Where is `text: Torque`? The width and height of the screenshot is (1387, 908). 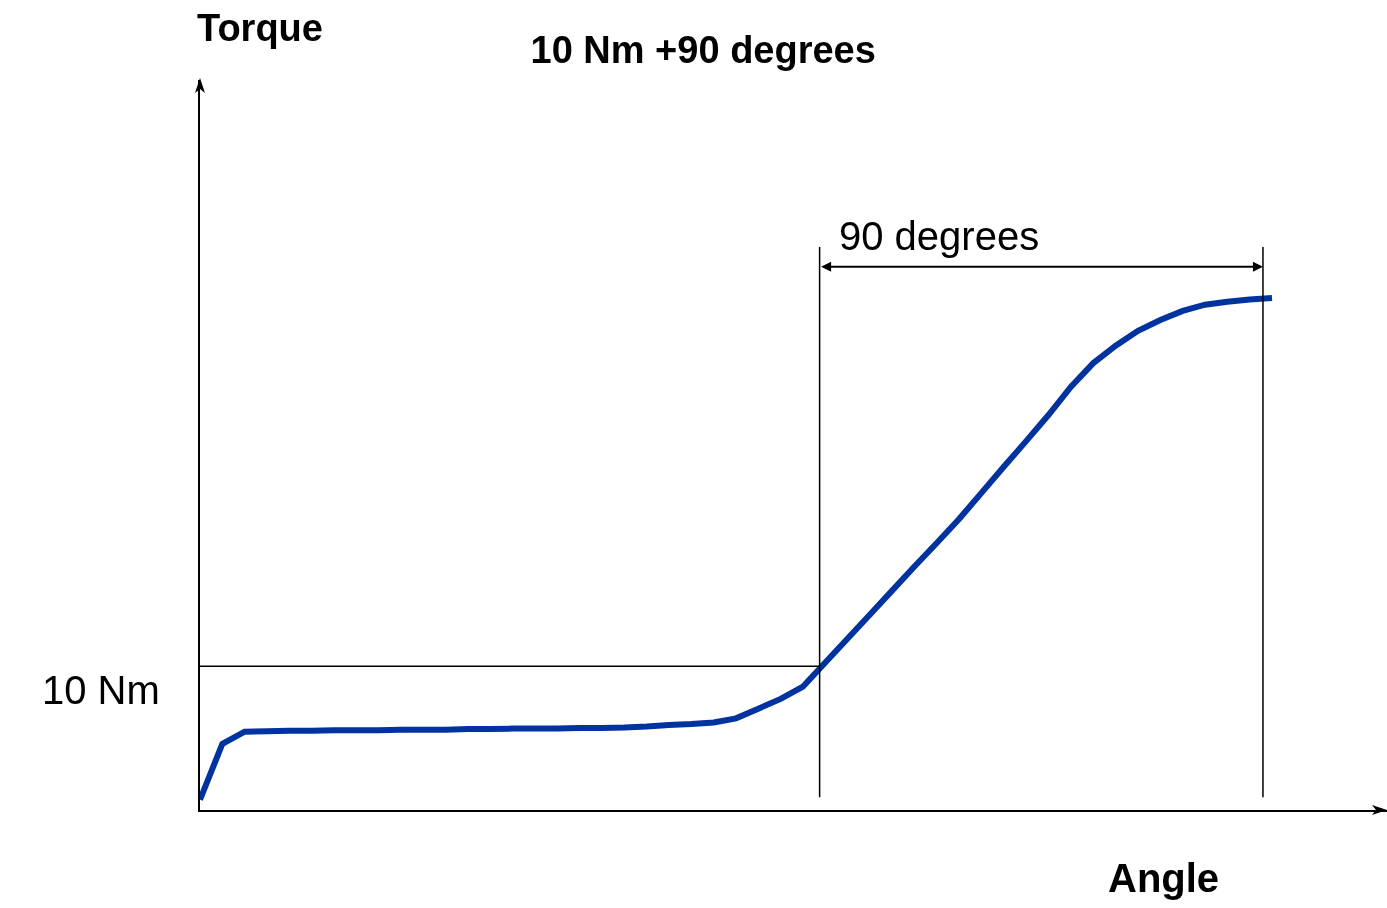
text: Torque is located at coordinates (260, 28).